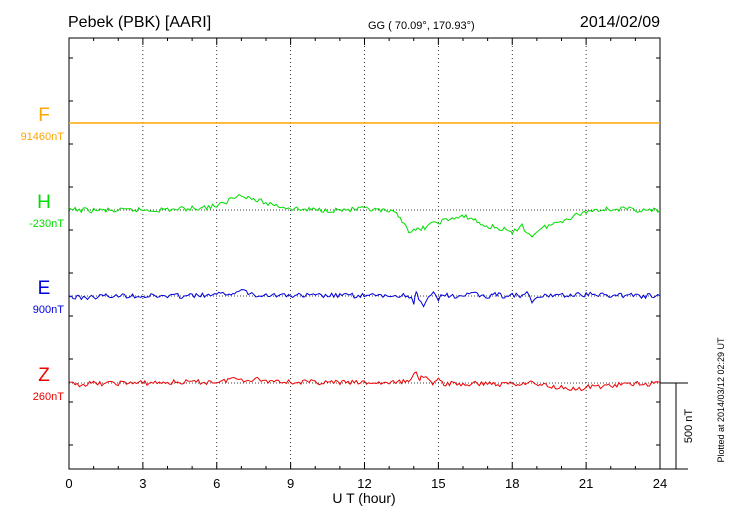 The height and width of the screenshot is (520, 730). Describe the element at coordinates (689, 426) in the screenshot. I see `scale-bar-label: 500 nT` at that location.